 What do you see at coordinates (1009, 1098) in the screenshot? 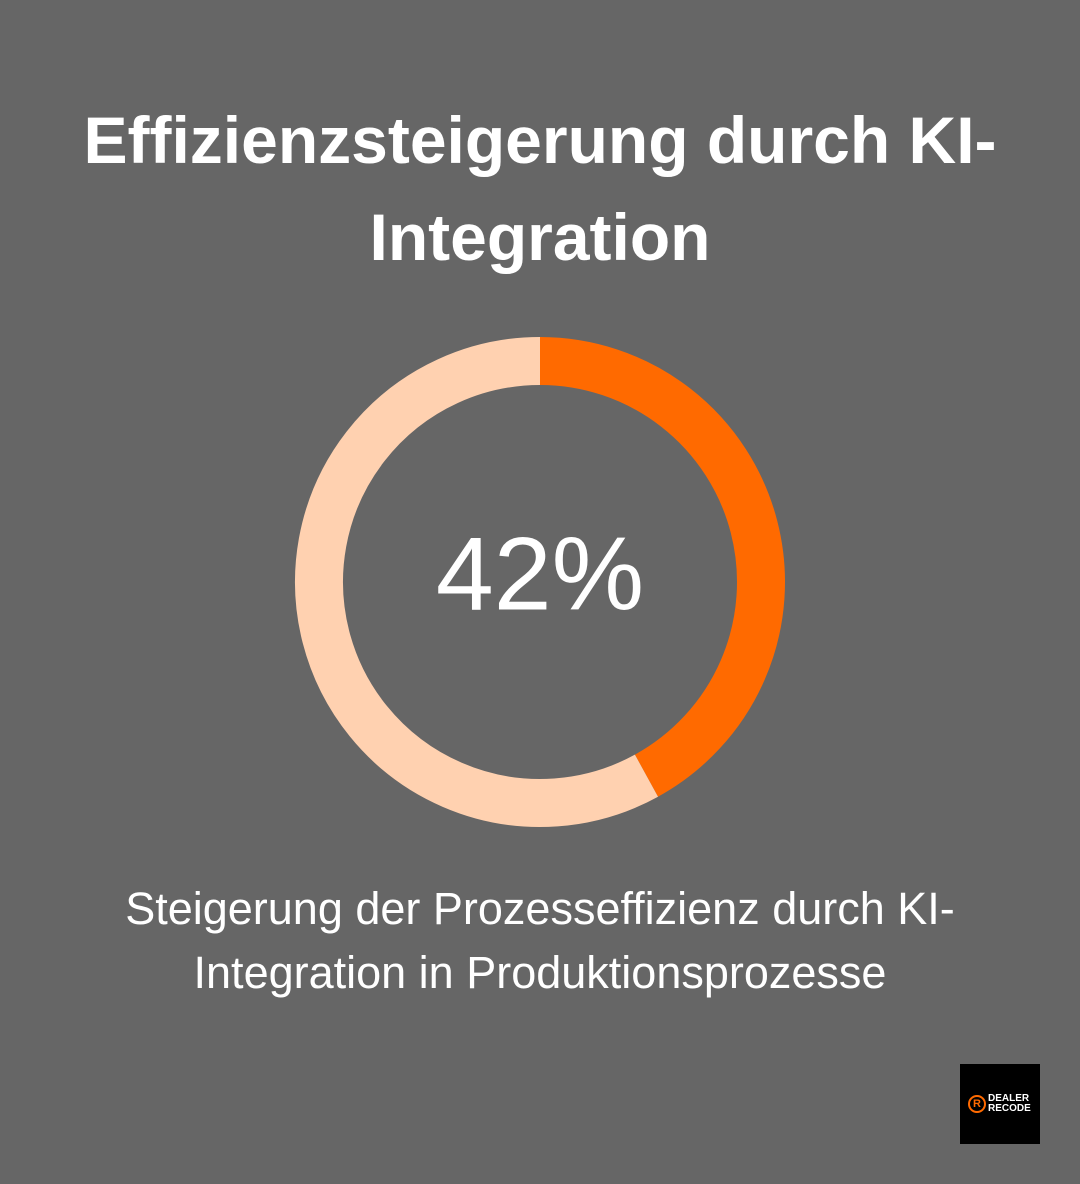
I see `logo-line: DEALER` at bounding box center [1009, 1098].